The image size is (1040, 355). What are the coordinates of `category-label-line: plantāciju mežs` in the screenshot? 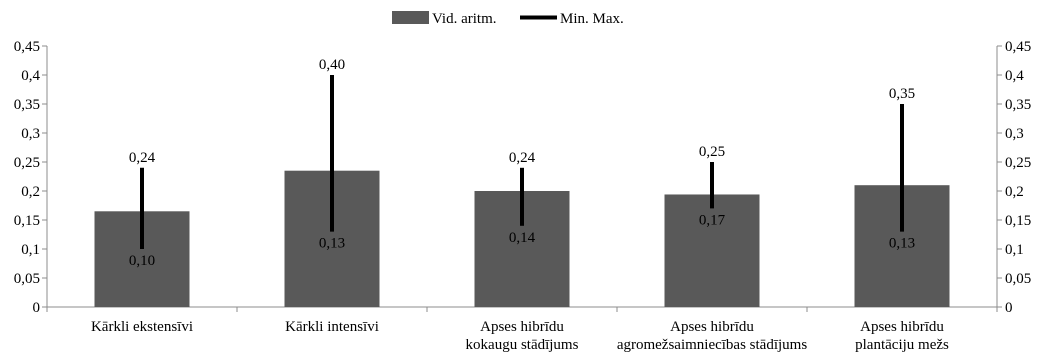 It's located at (902, 345).